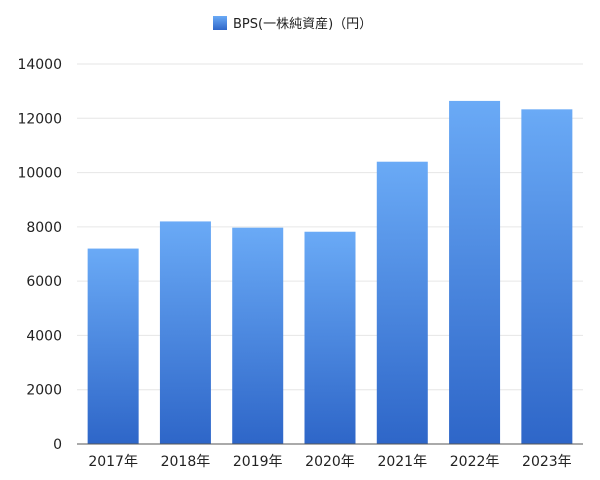 The image size is (600, 480). Describe the element at coordinates (402, 302) in the screenshot. I see `bar-2021年` at that location.